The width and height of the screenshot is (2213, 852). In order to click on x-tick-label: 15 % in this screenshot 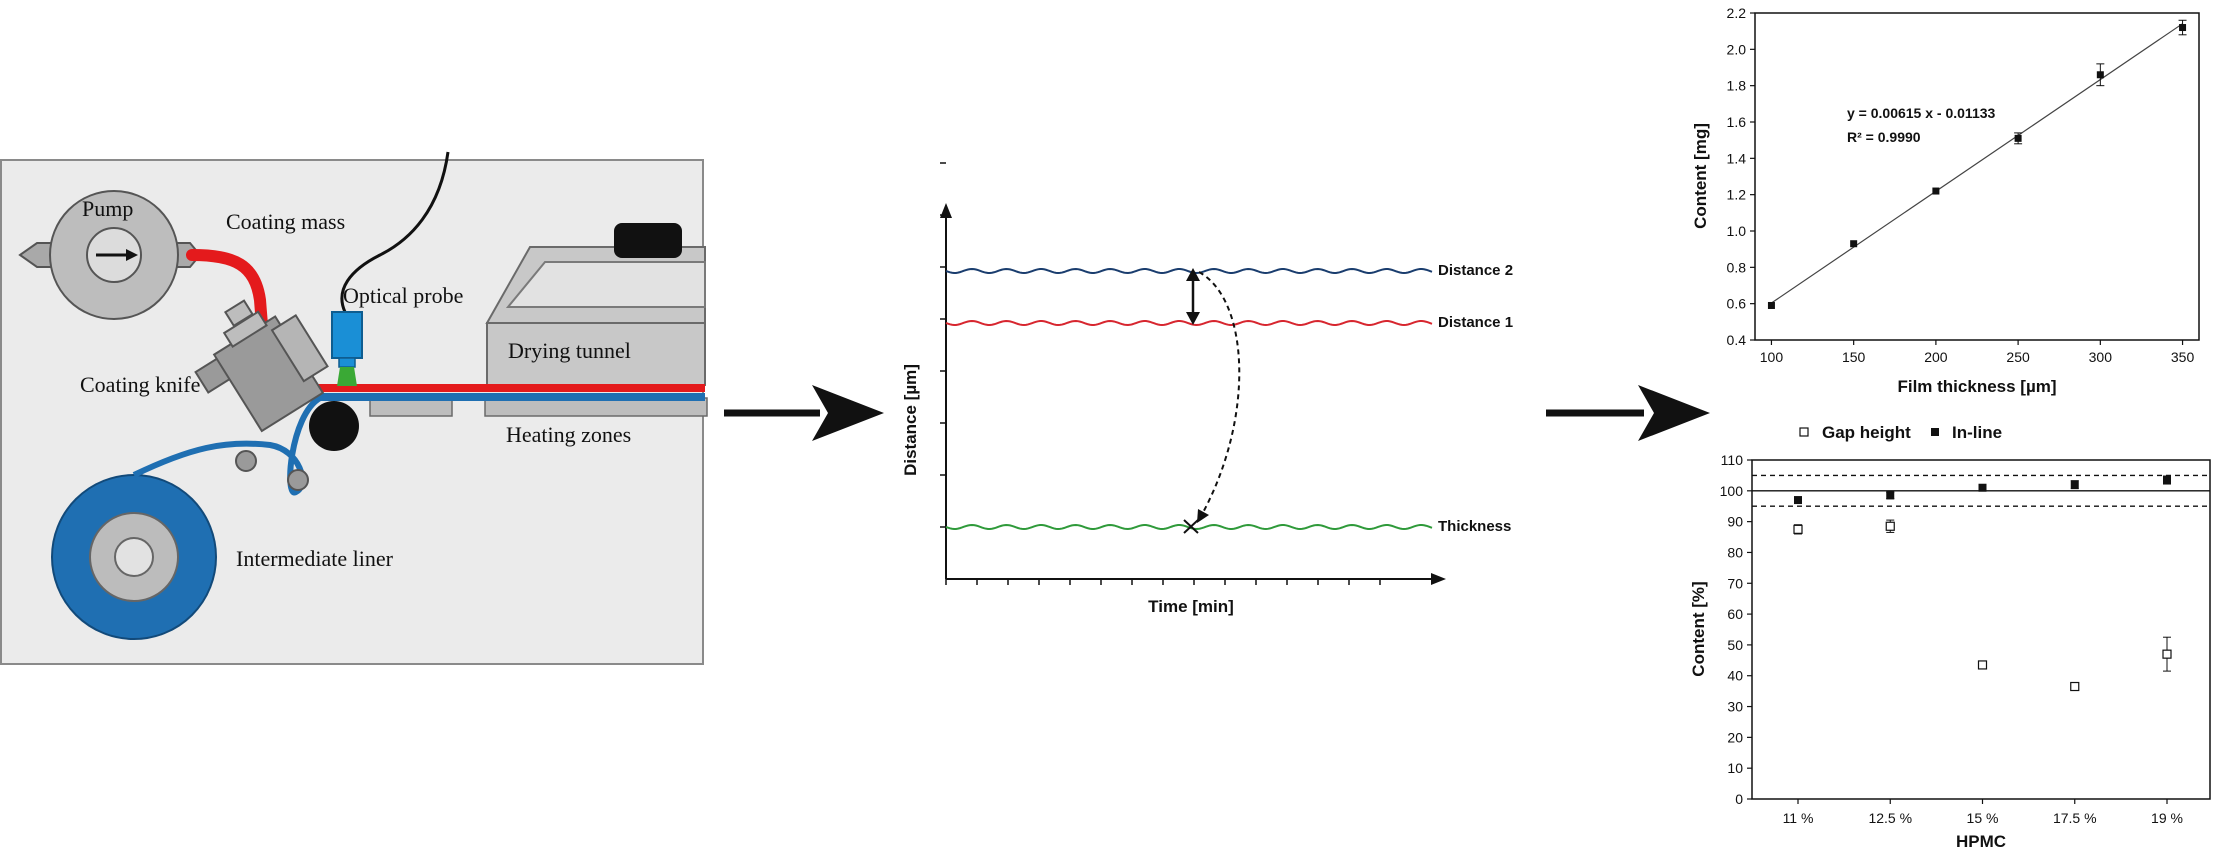, I will do `click(1983, 818)`.